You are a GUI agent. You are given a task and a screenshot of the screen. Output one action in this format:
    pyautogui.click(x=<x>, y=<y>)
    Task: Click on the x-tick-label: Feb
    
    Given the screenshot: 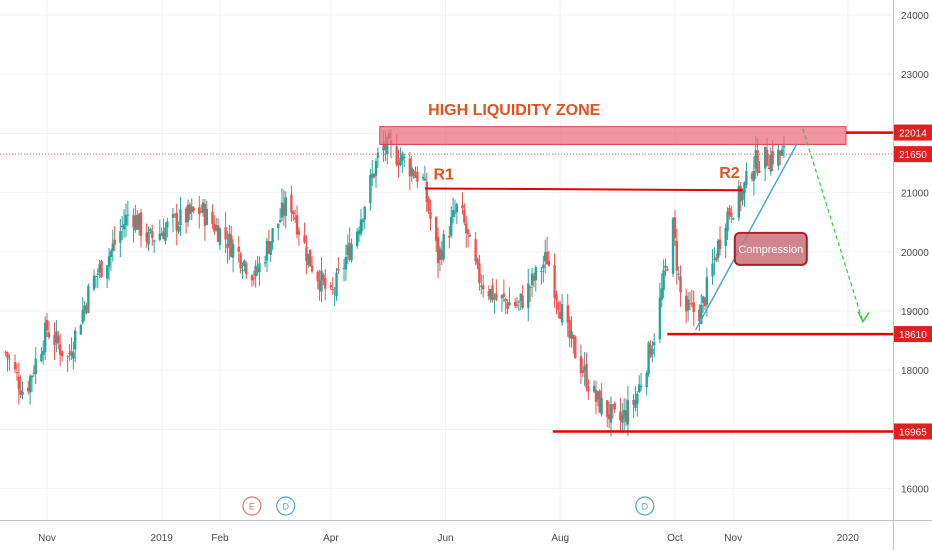 What is the action you would take?
    pyautogui.click(x=220, y=538)
    